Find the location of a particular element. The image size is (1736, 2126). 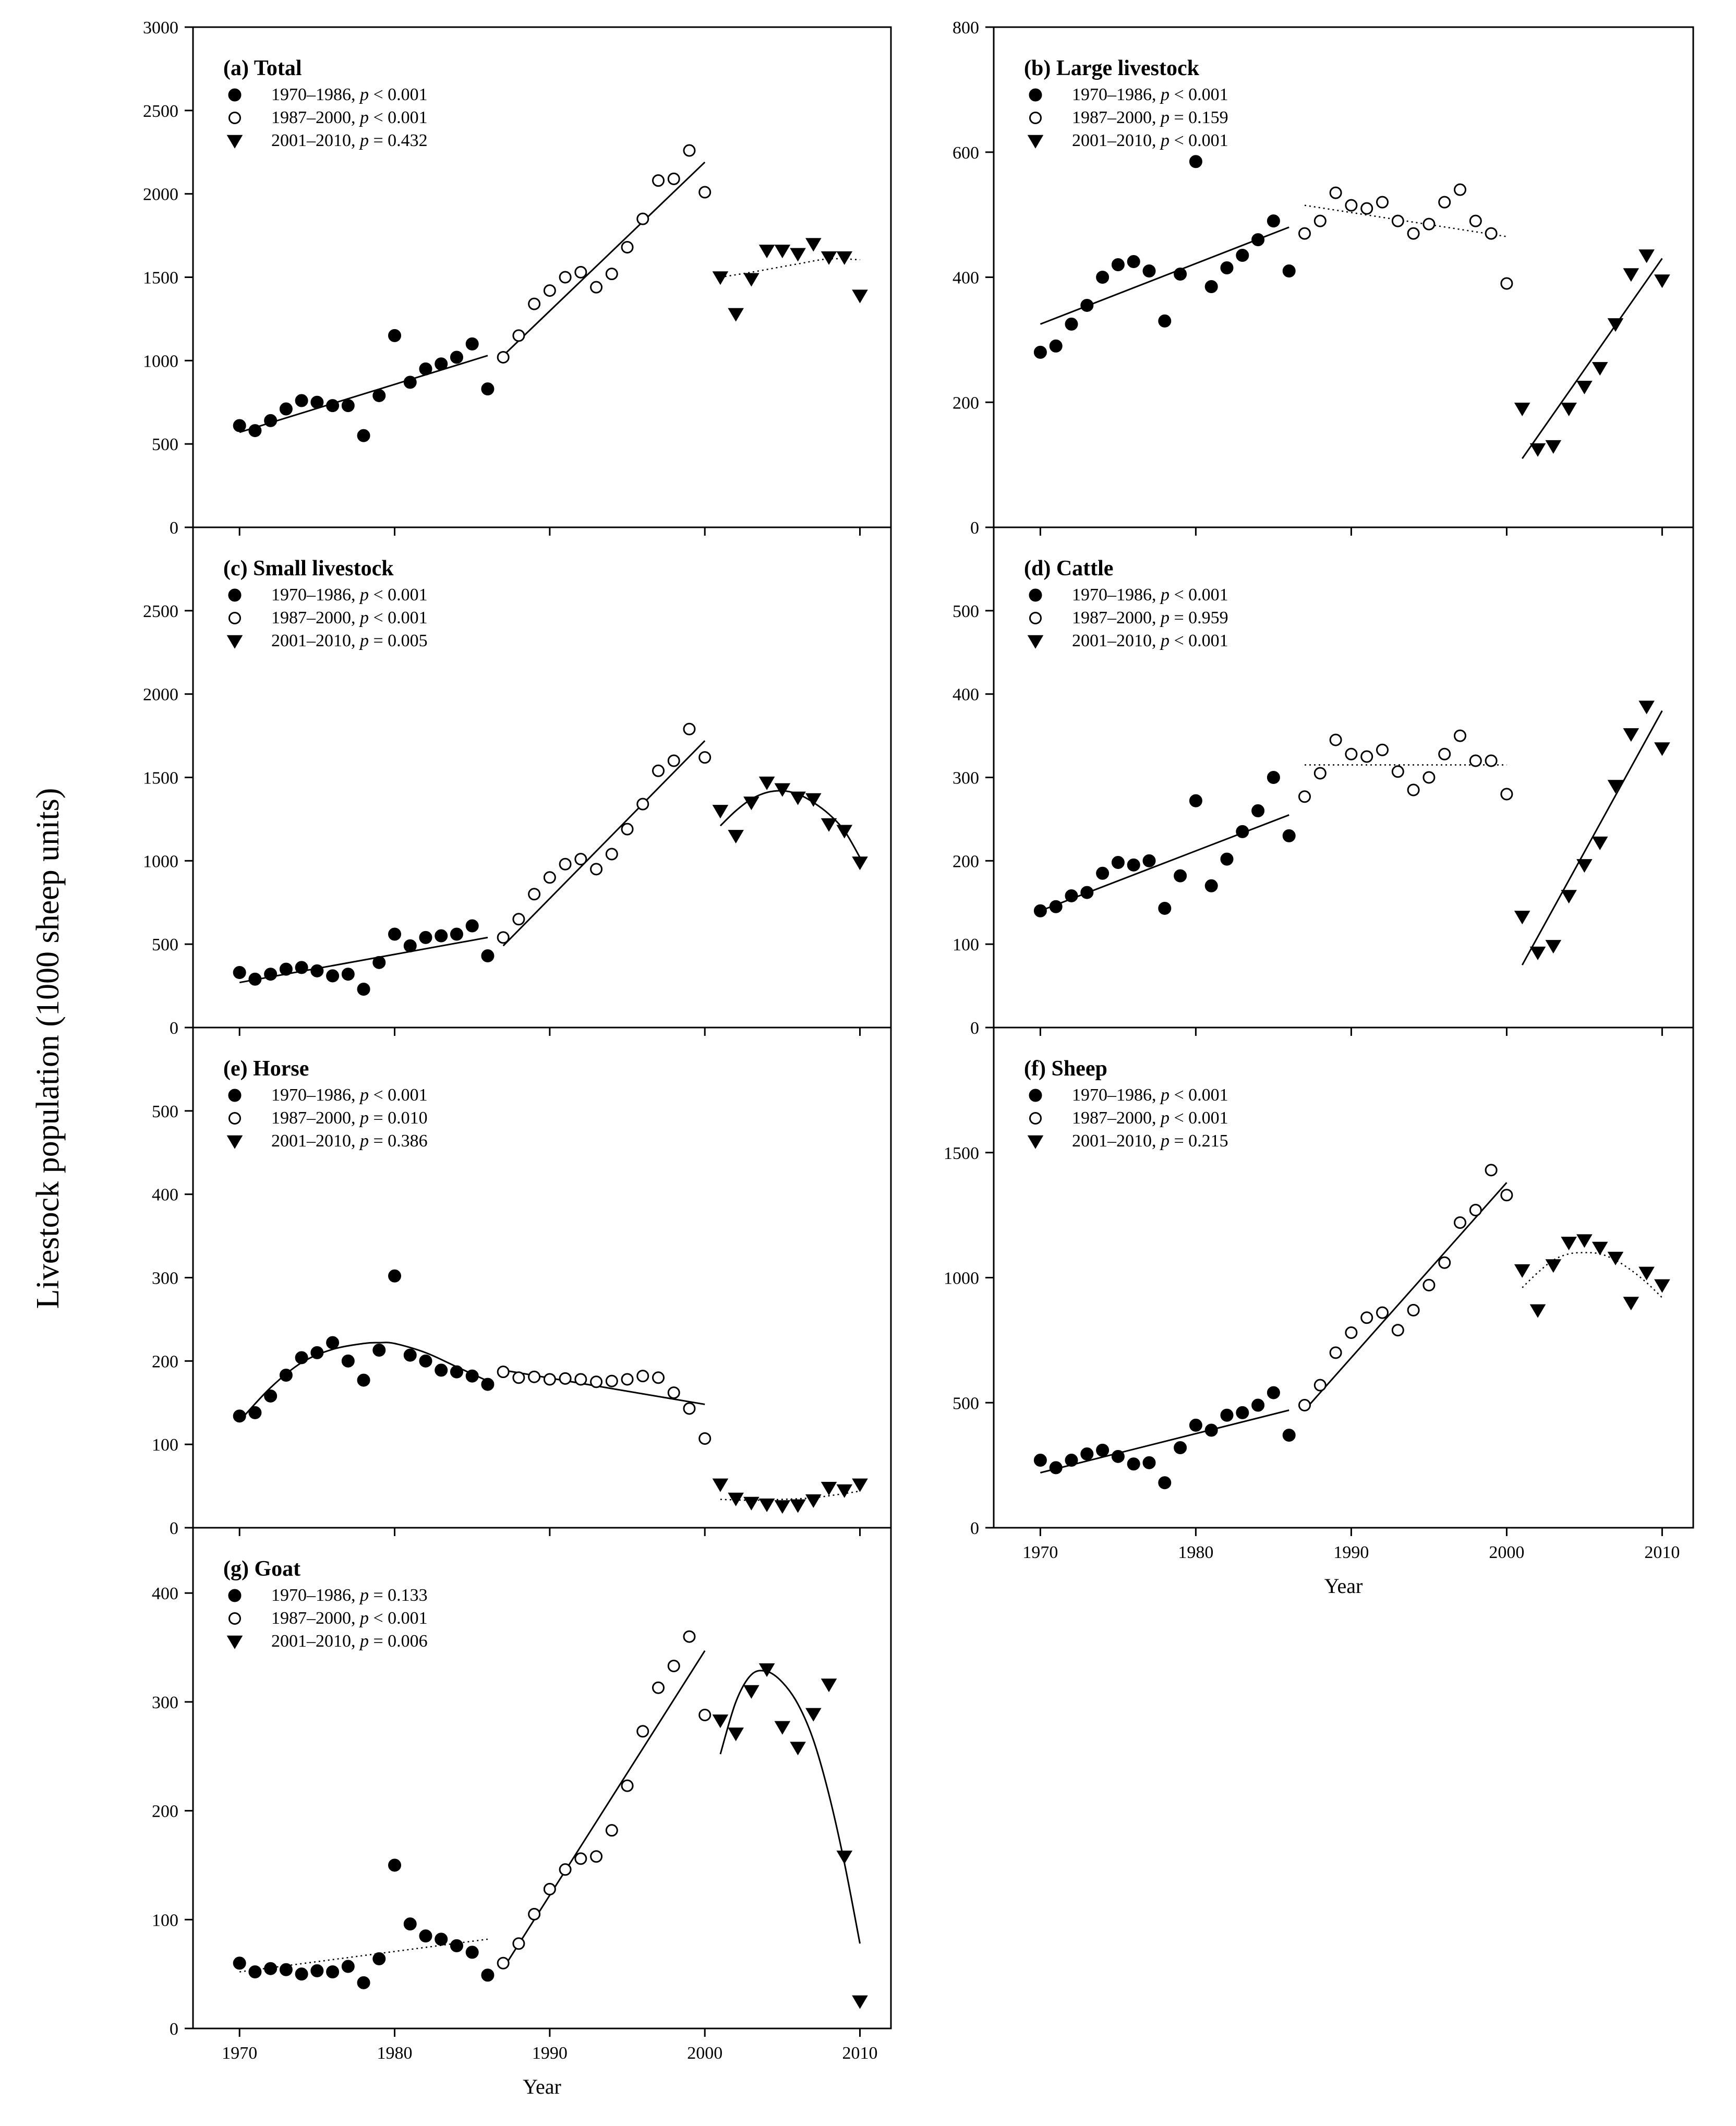

x-tick-label-g: 1970 is located at coordinates (239, 2054).